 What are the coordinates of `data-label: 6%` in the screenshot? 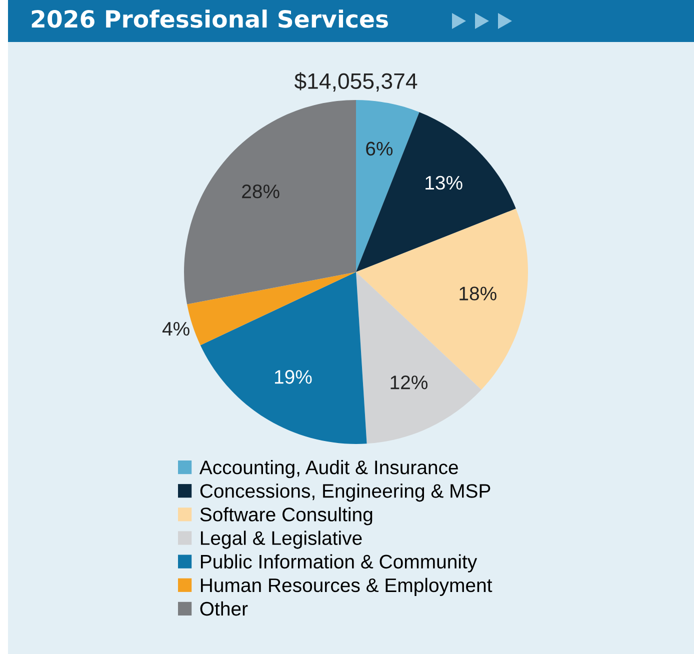 It's located at (379, 149).